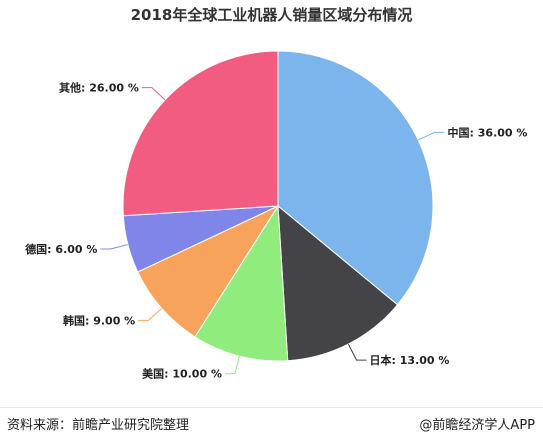 This screenshot has width=543, height=440. What do you see at coordinates (99, 320) in the screenshot?
I see `slice-label-3: 韩国: 9.00 %` at bounding box center [99, 320].